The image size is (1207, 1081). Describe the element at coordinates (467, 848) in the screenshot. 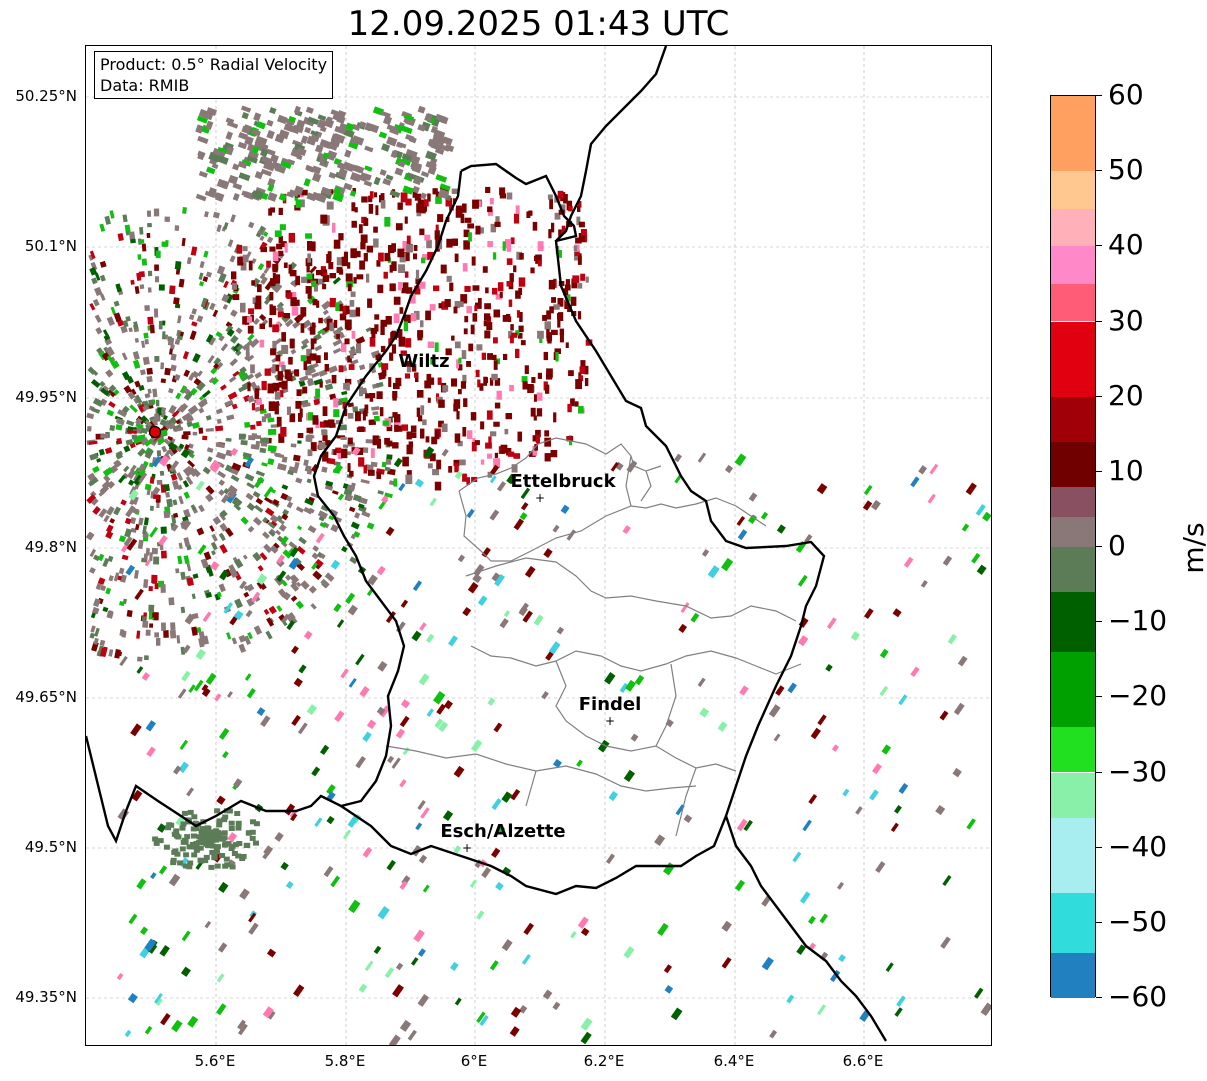

I see `city-marker-esch-alzette: +` at that location.